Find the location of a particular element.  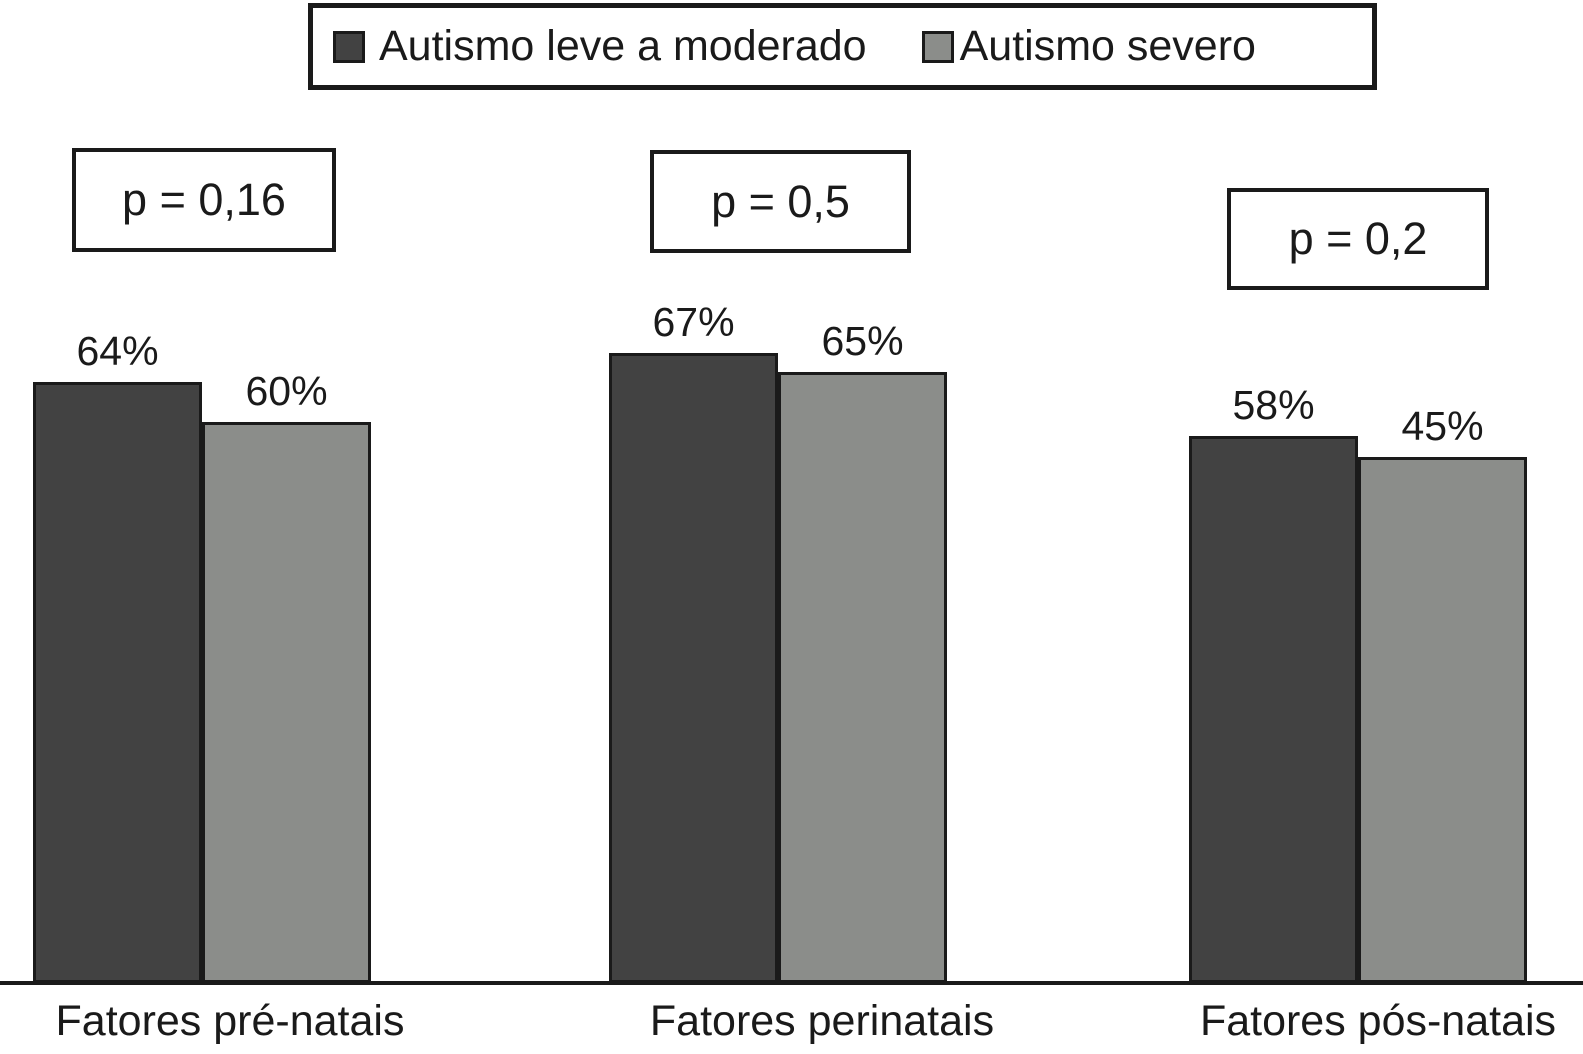

legend-label-leve-moderado: Autismo leve a moderado is located at coordinates (623, 46).